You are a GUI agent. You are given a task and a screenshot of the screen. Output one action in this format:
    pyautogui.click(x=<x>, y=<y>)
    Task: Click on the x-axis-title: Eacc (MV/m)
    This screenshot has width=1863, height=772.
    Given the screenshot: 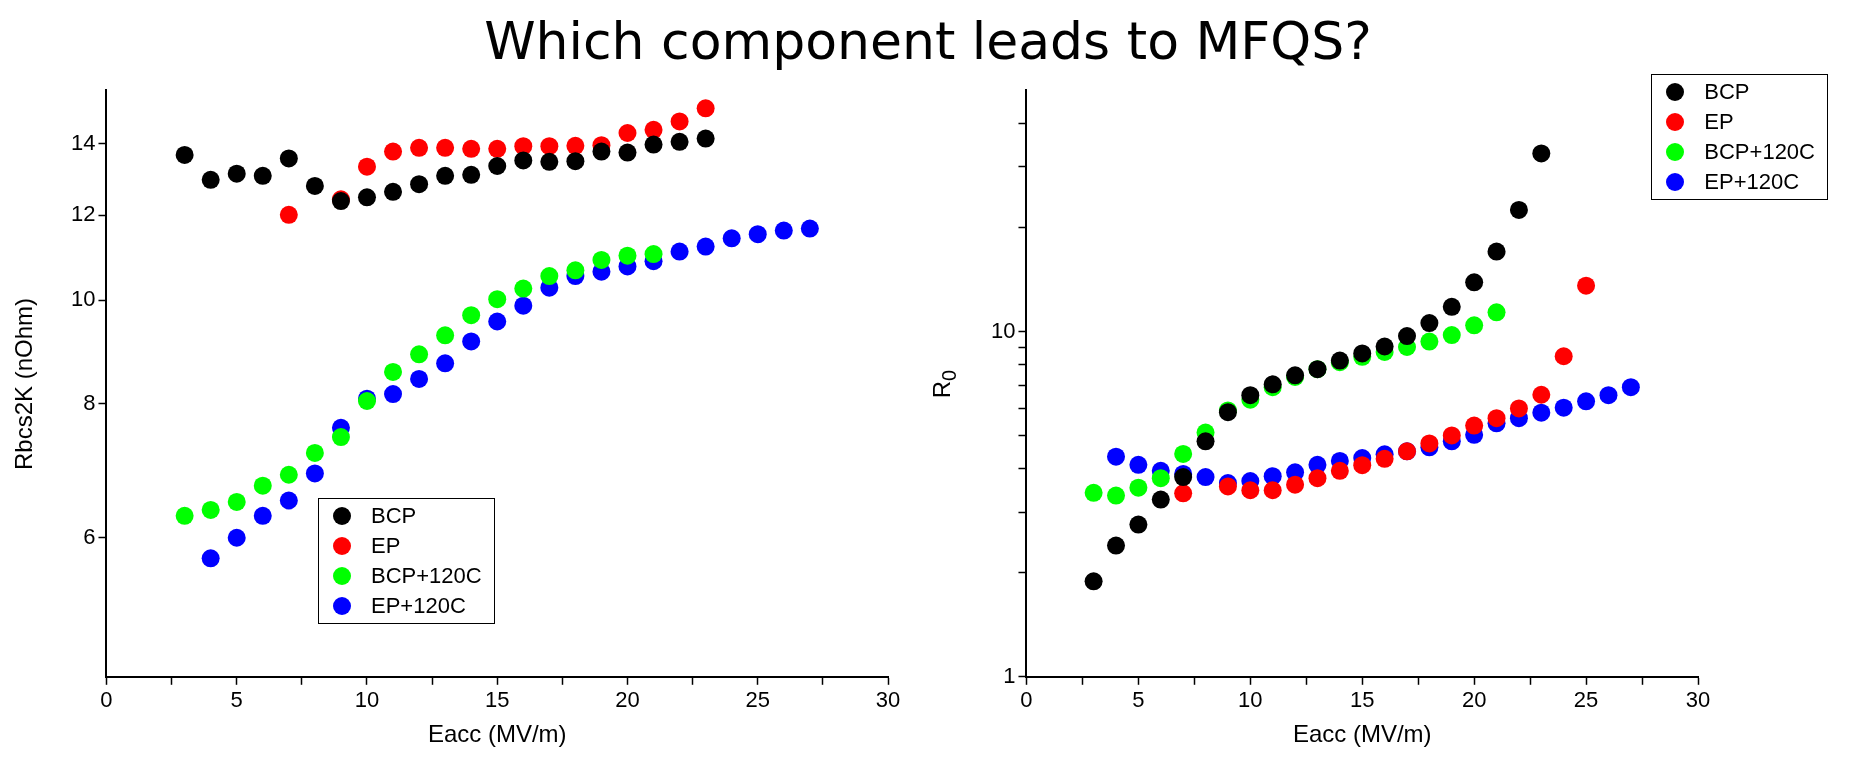 What is the action you would take?
    pyautogui.click(x=497, y=734)
    